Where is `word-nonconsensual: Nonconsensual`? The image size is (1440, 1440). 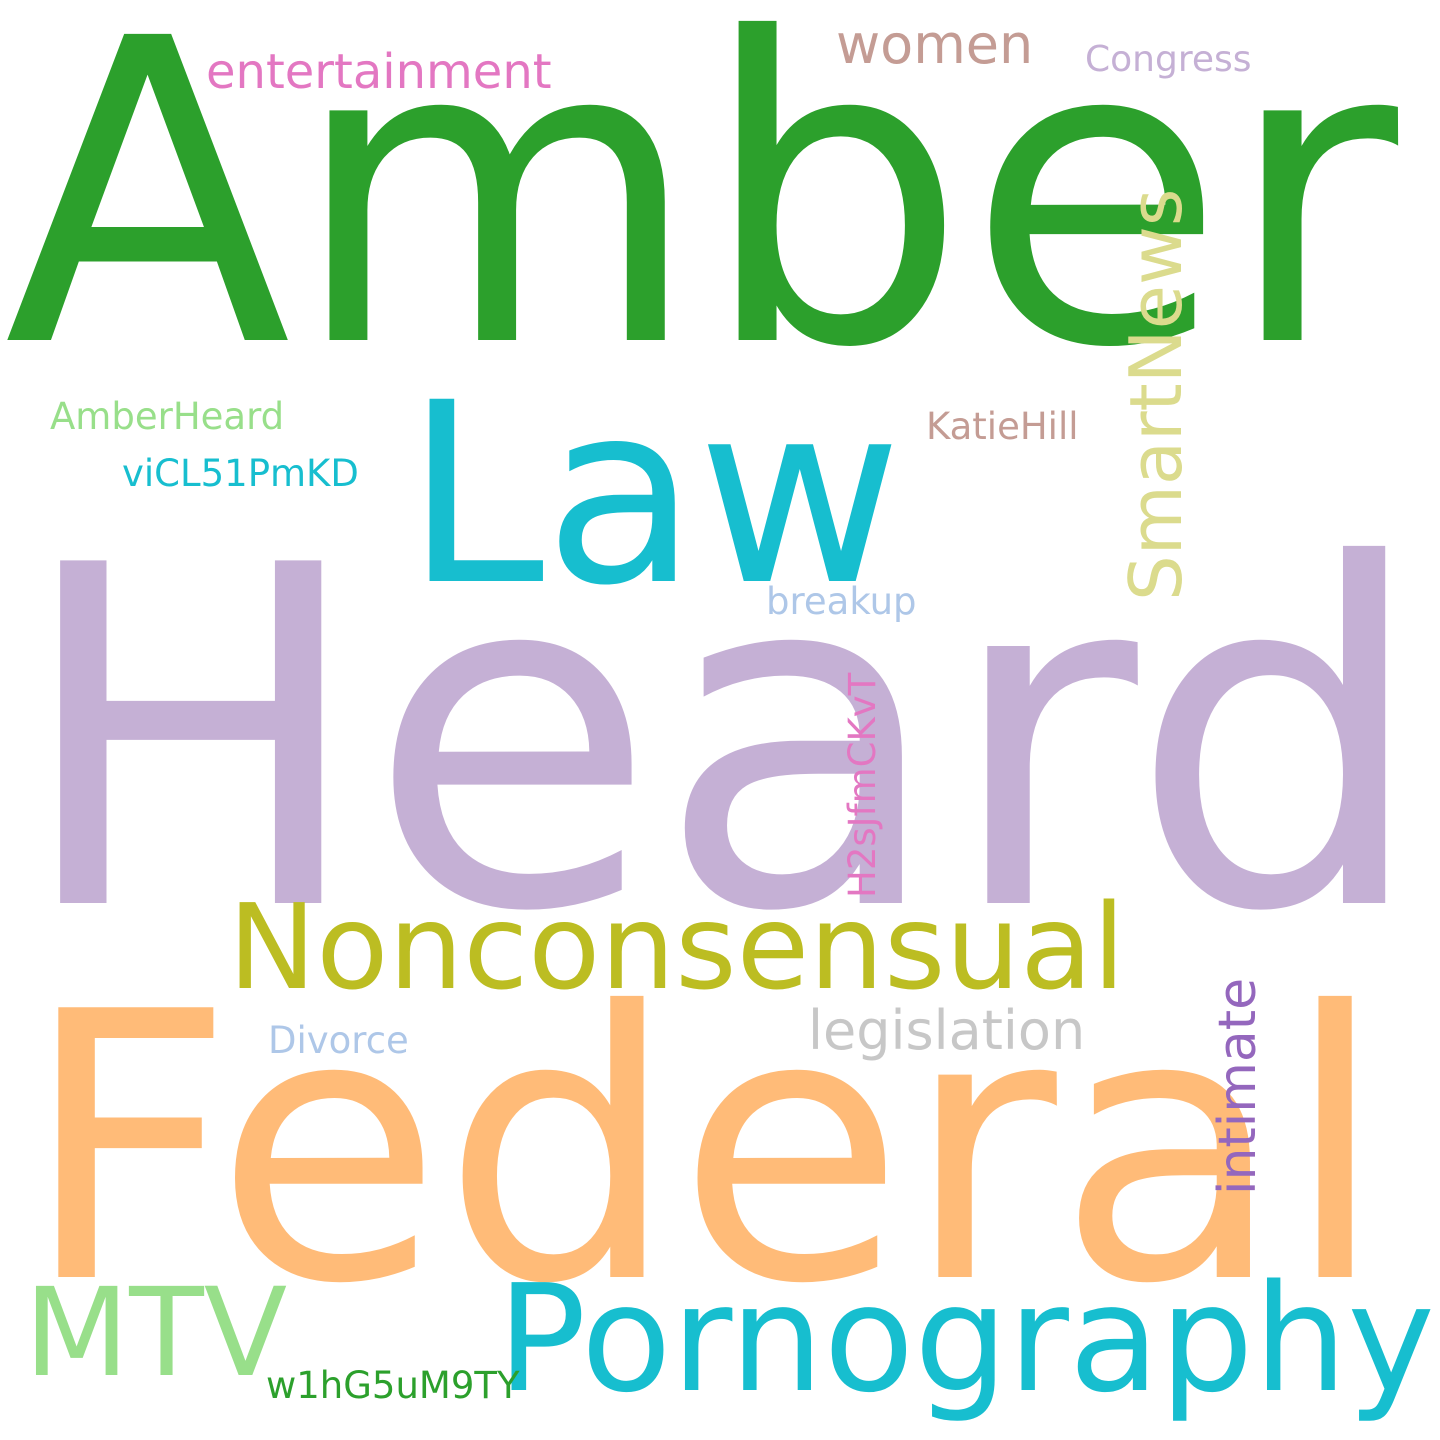
word-nonconsensual: Nonconsensual is located at coordinates (677, 947).